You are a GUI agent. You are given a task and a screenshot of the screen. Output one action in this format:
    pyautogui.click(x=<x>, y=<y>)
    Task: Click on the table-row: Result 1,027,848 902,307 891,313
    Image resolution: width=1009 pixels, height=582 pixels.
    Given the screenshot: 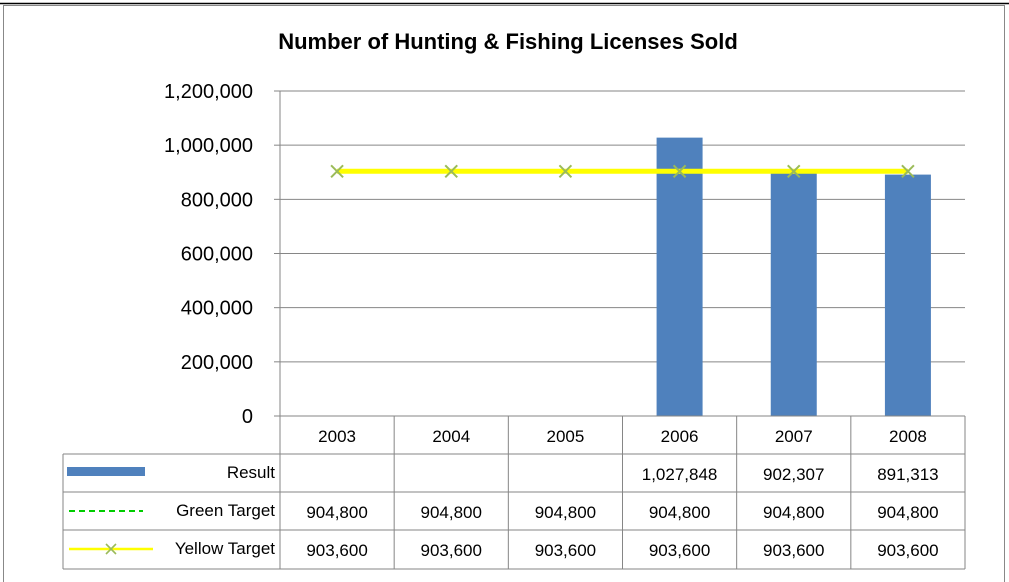 What is the action you would take?
    pyautogui.click(x=503, y=473)
    